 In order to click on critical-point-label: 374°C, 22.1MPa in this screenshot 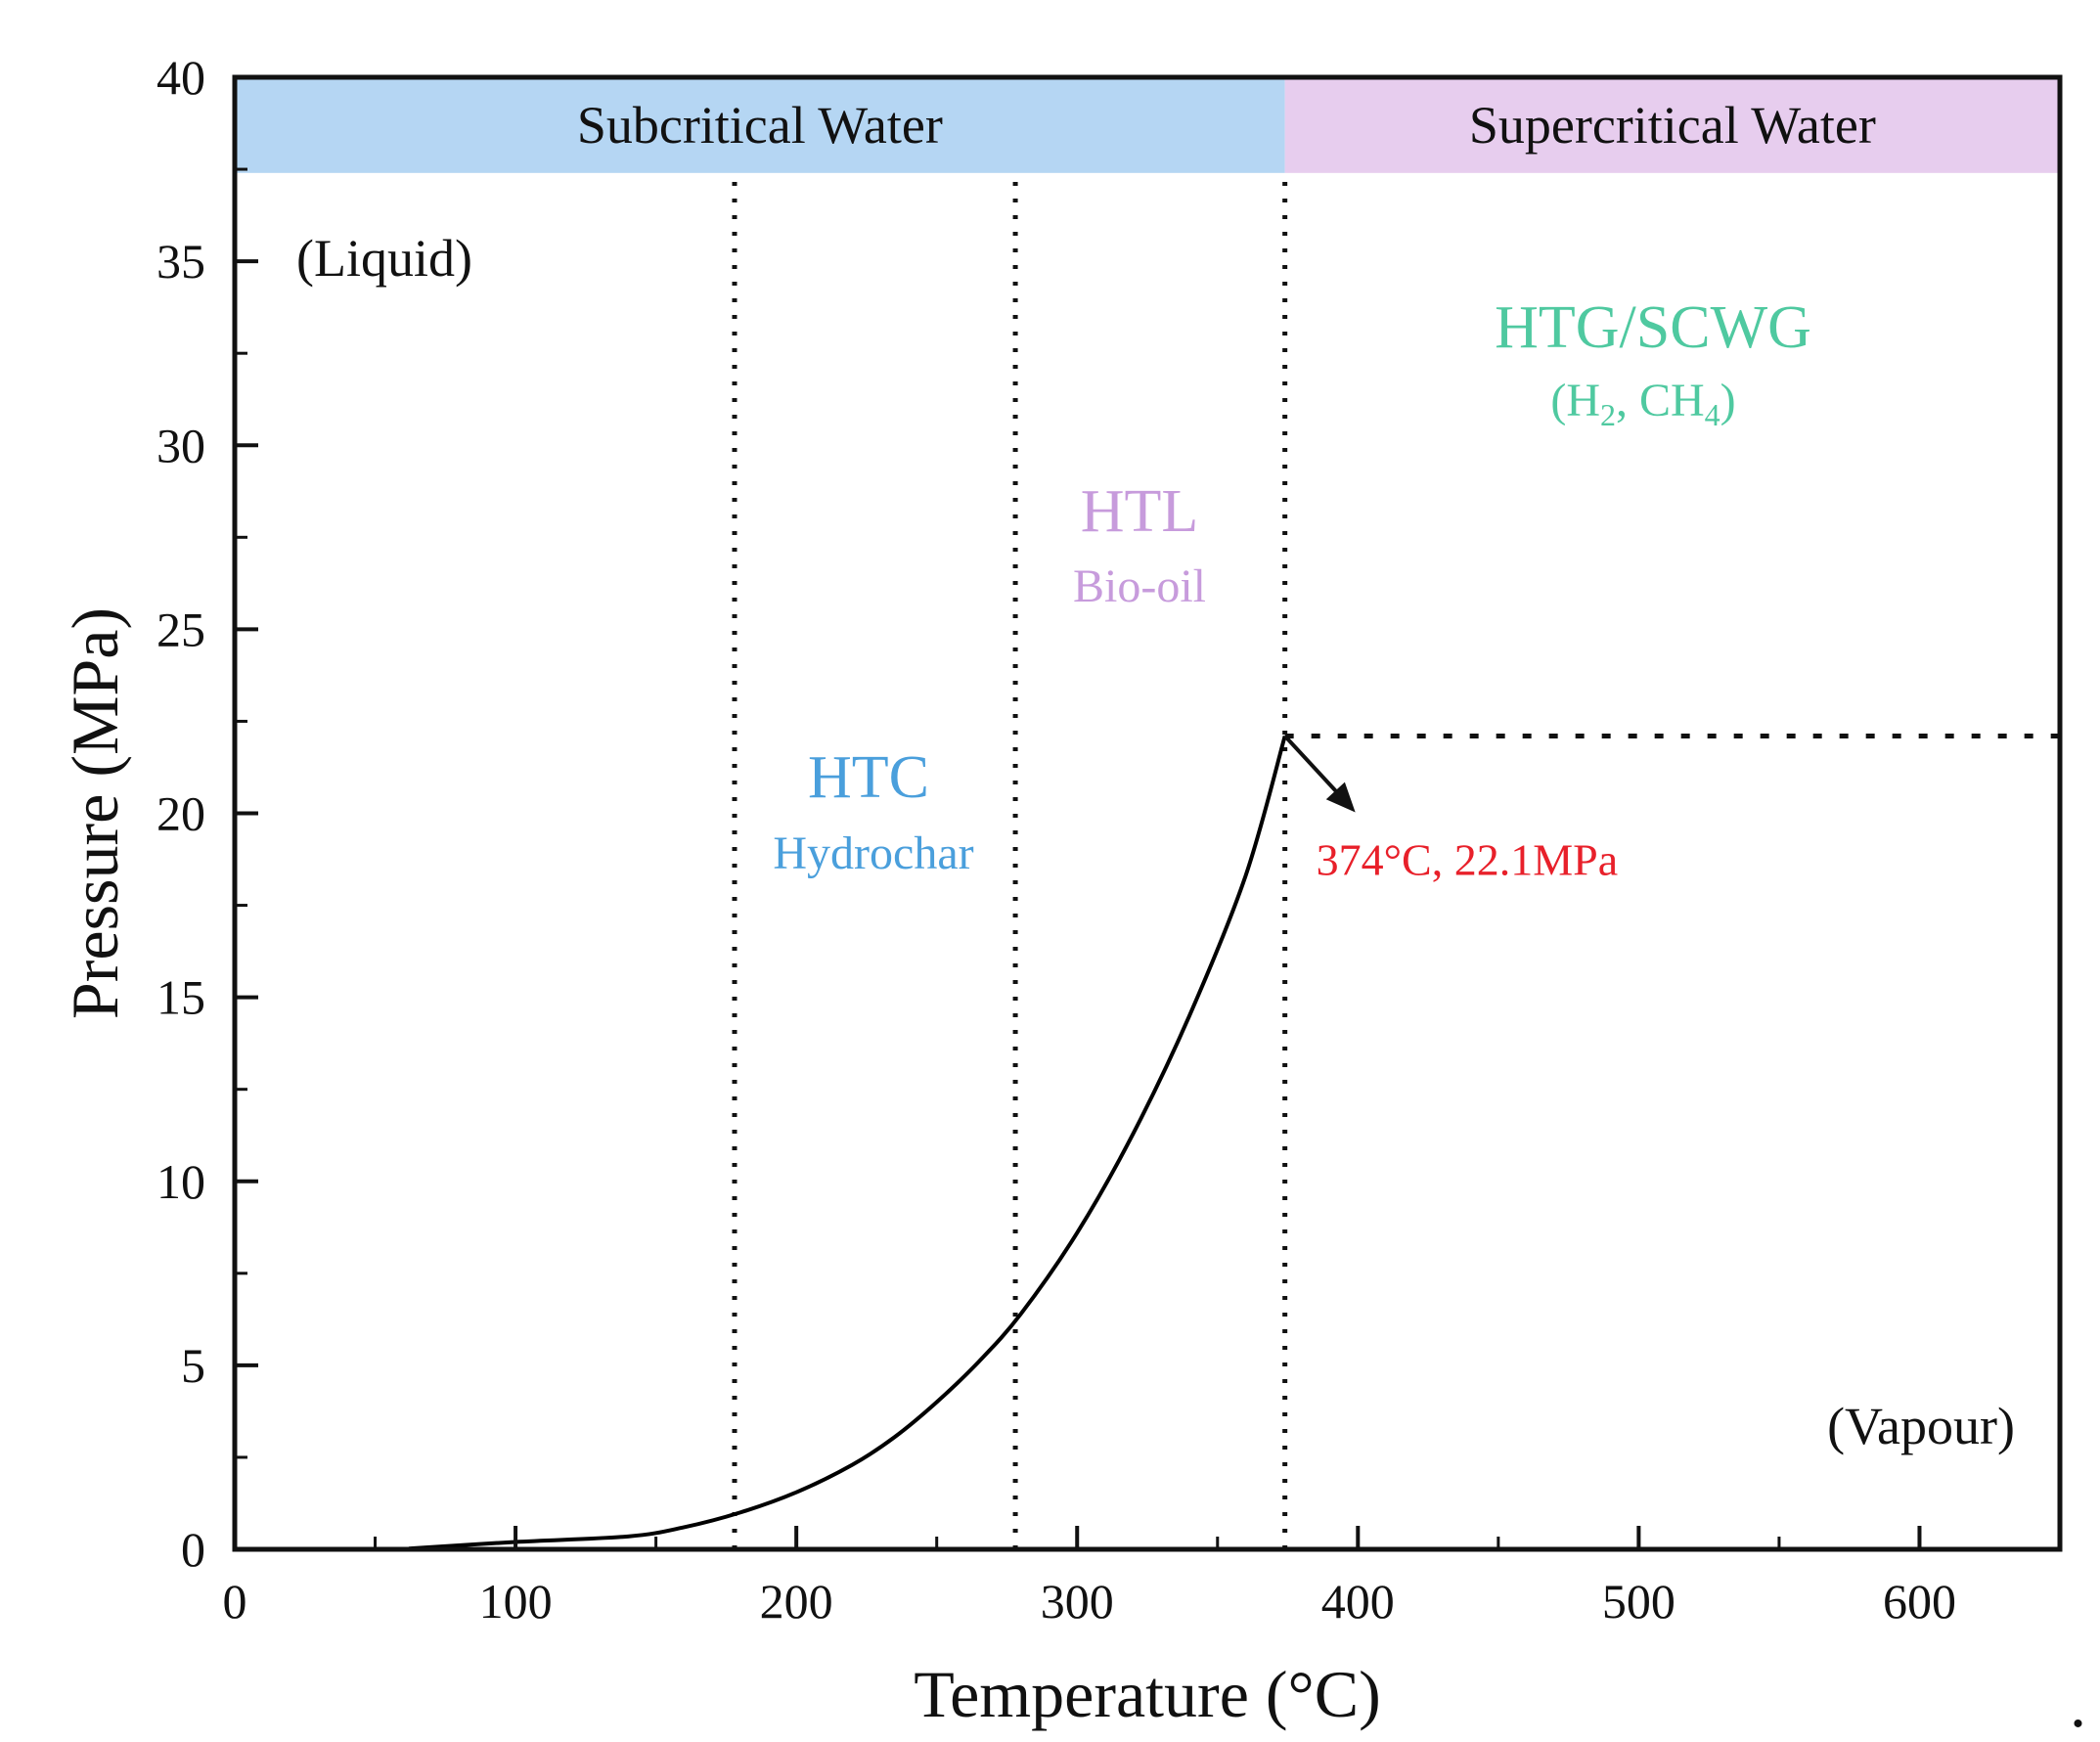, I will do `click(1467, 859)`.